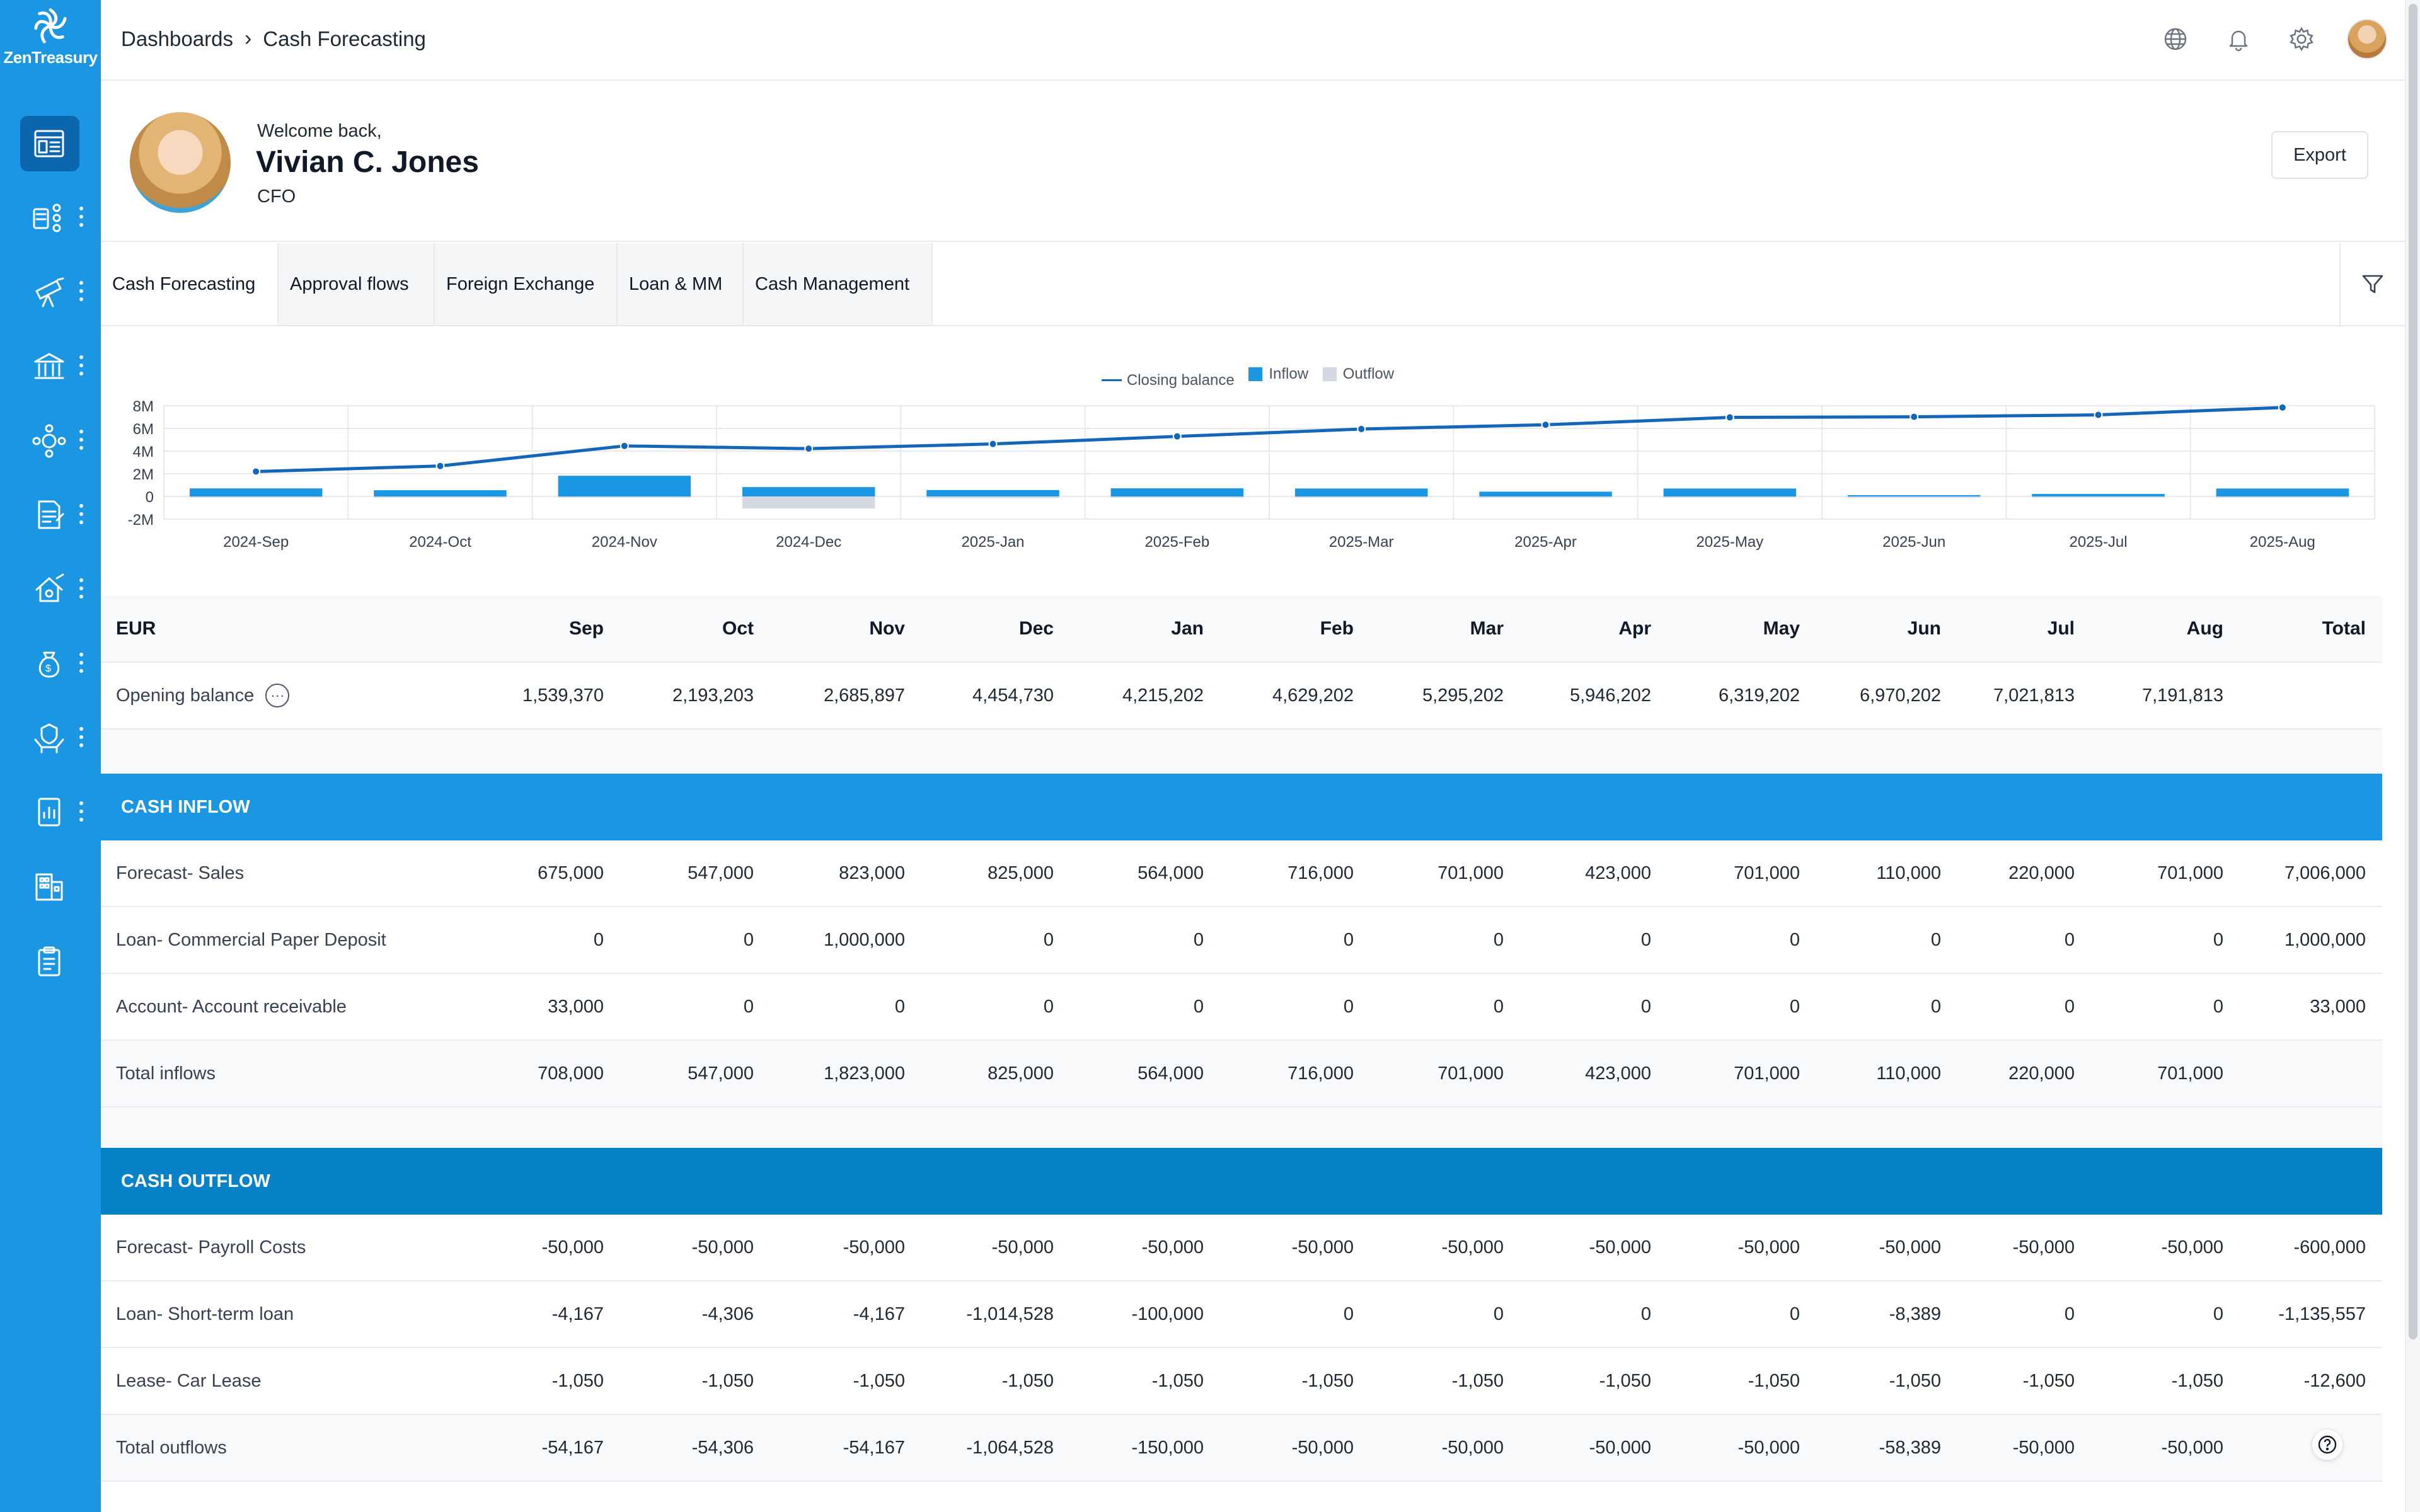 The height and width of the screenshot is (1512, 2420). What do you see at coordinates (2330, 1247) in the screenshot?
I see `cell-value: -600,000` at bounding box center [2330, 1247].